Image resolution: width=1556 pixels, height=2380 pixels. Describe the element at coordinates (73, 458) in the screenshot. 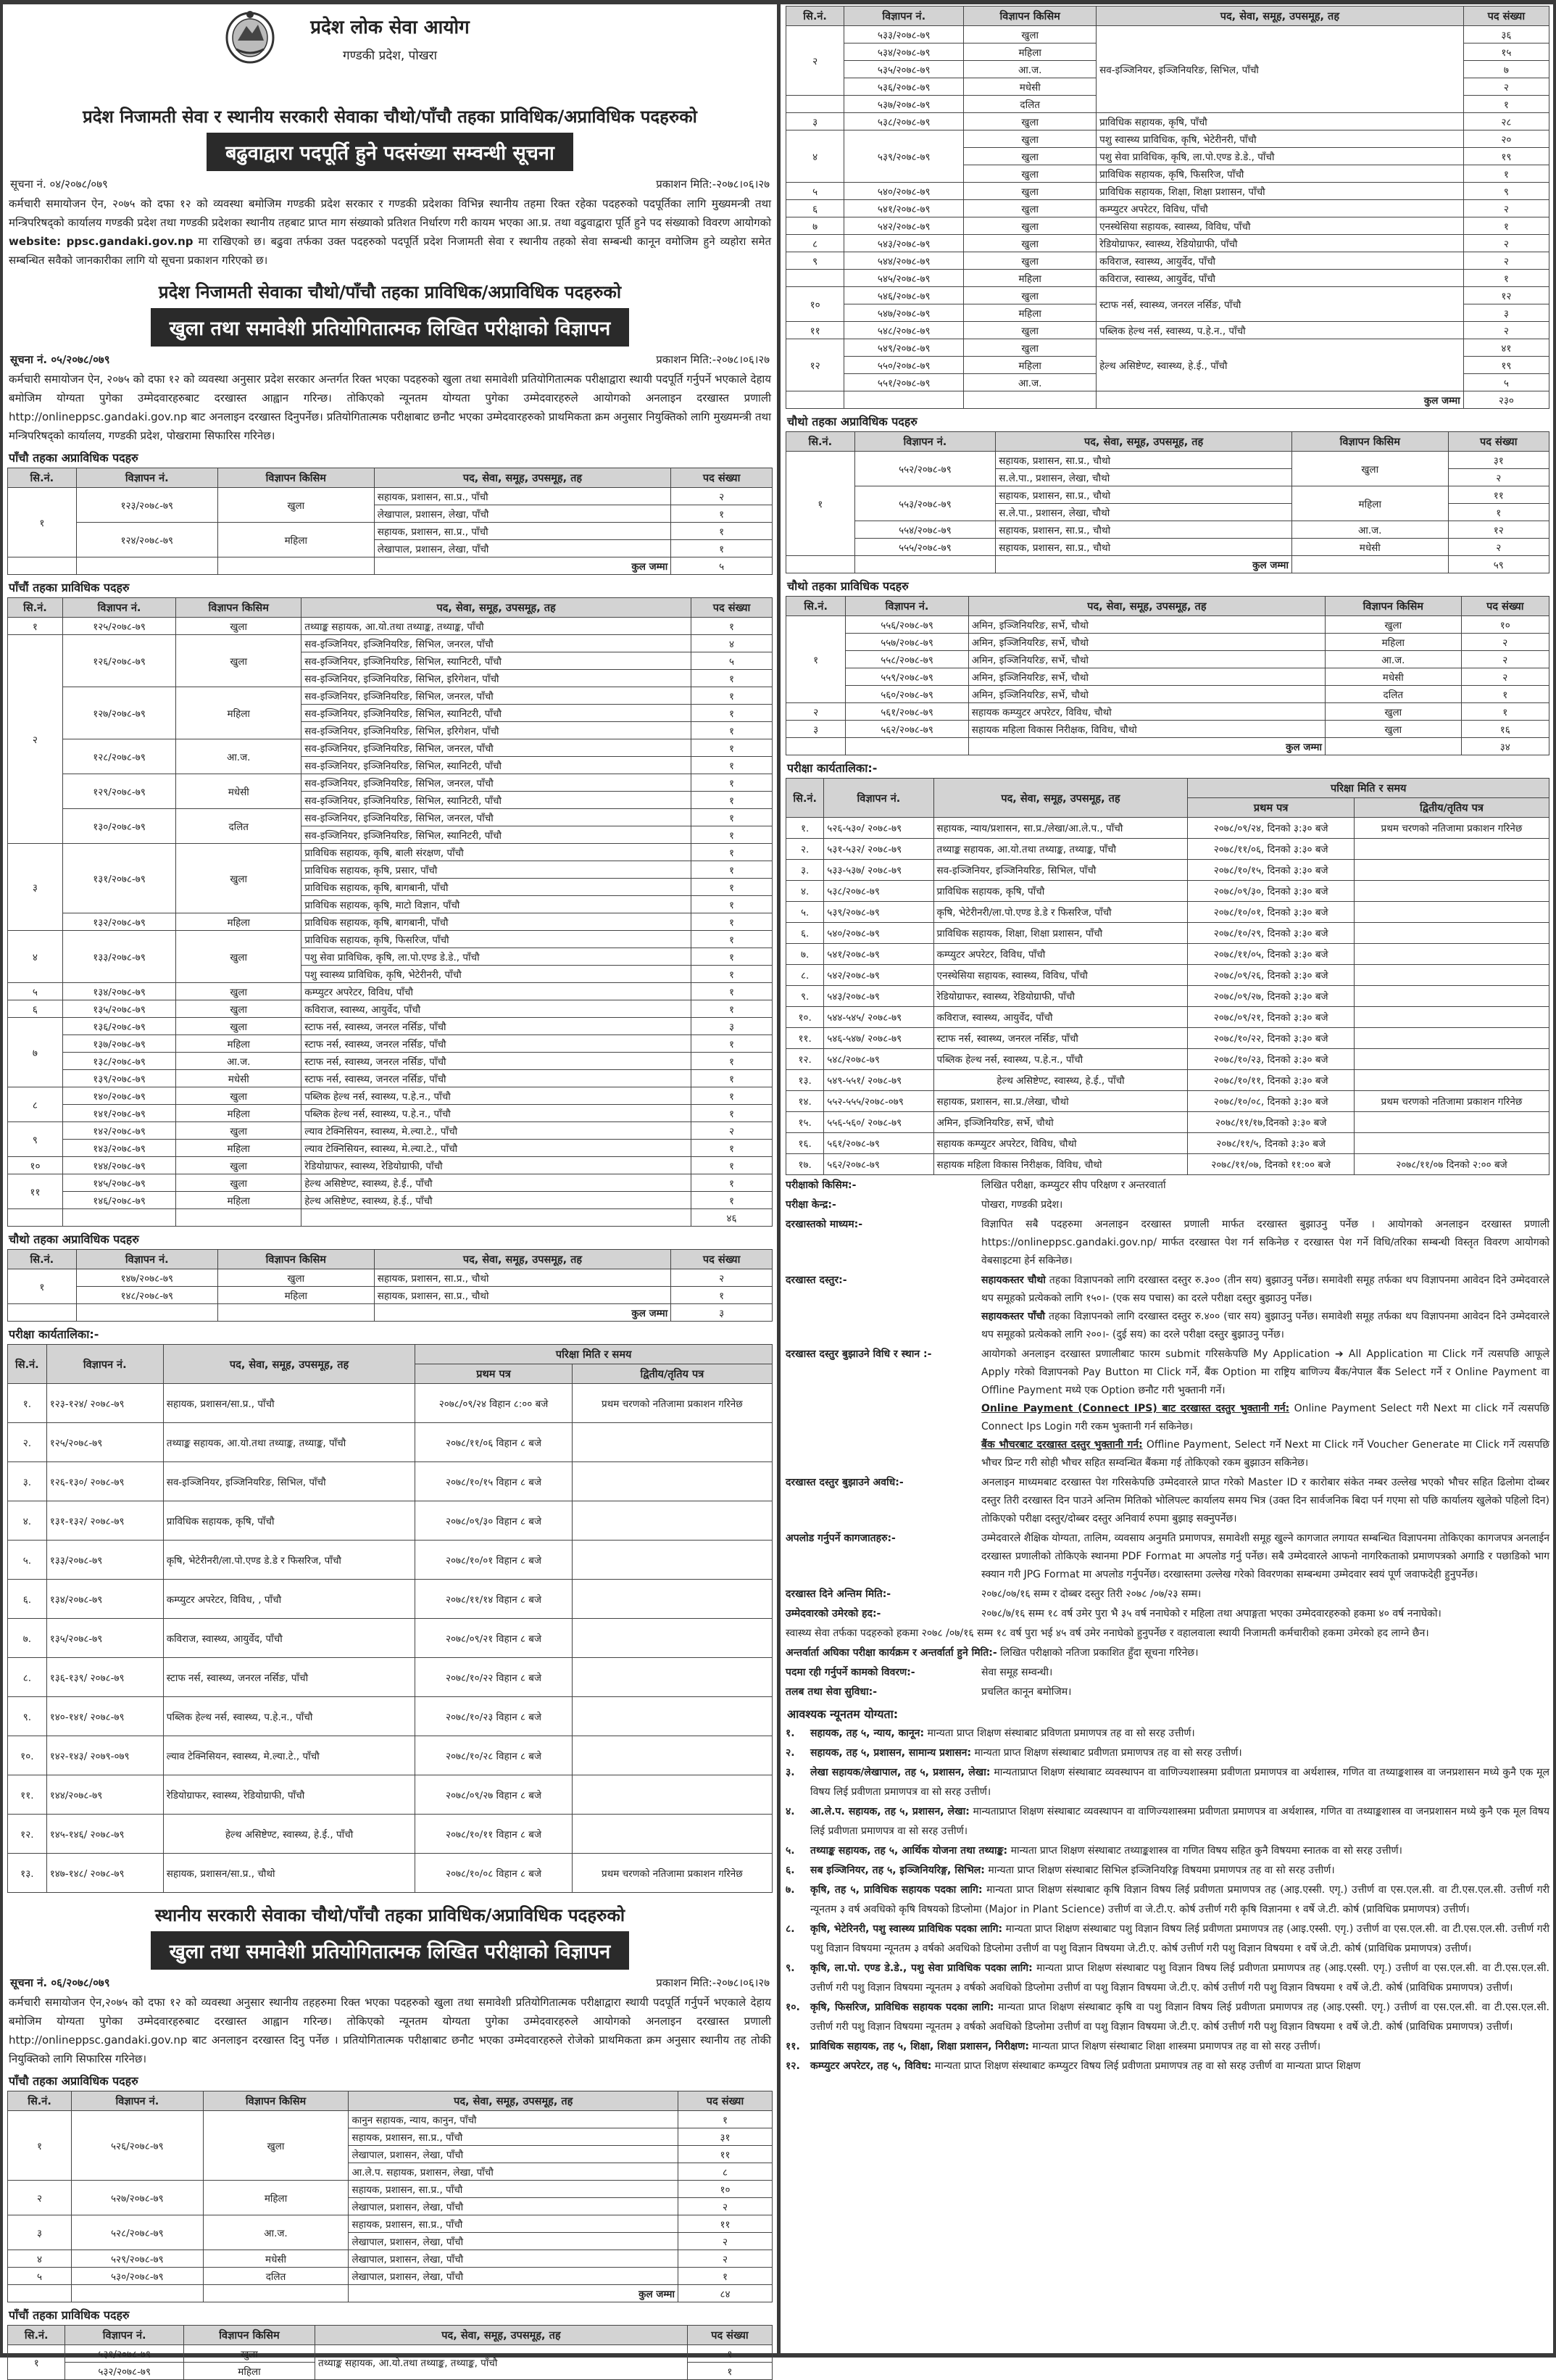

I see `section-heading: पाँचौ तहका अप्राविधिक पदहरु` at that location.